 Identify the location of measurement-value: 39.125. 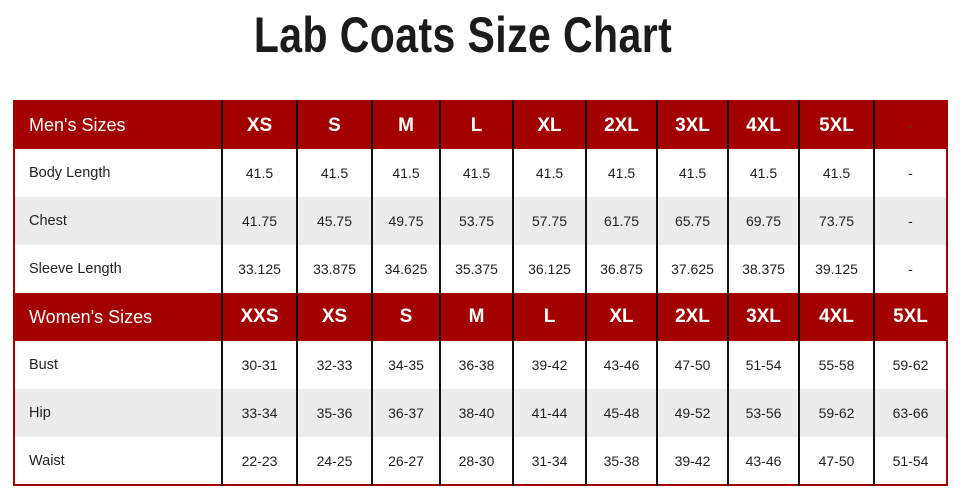
(836, 269).